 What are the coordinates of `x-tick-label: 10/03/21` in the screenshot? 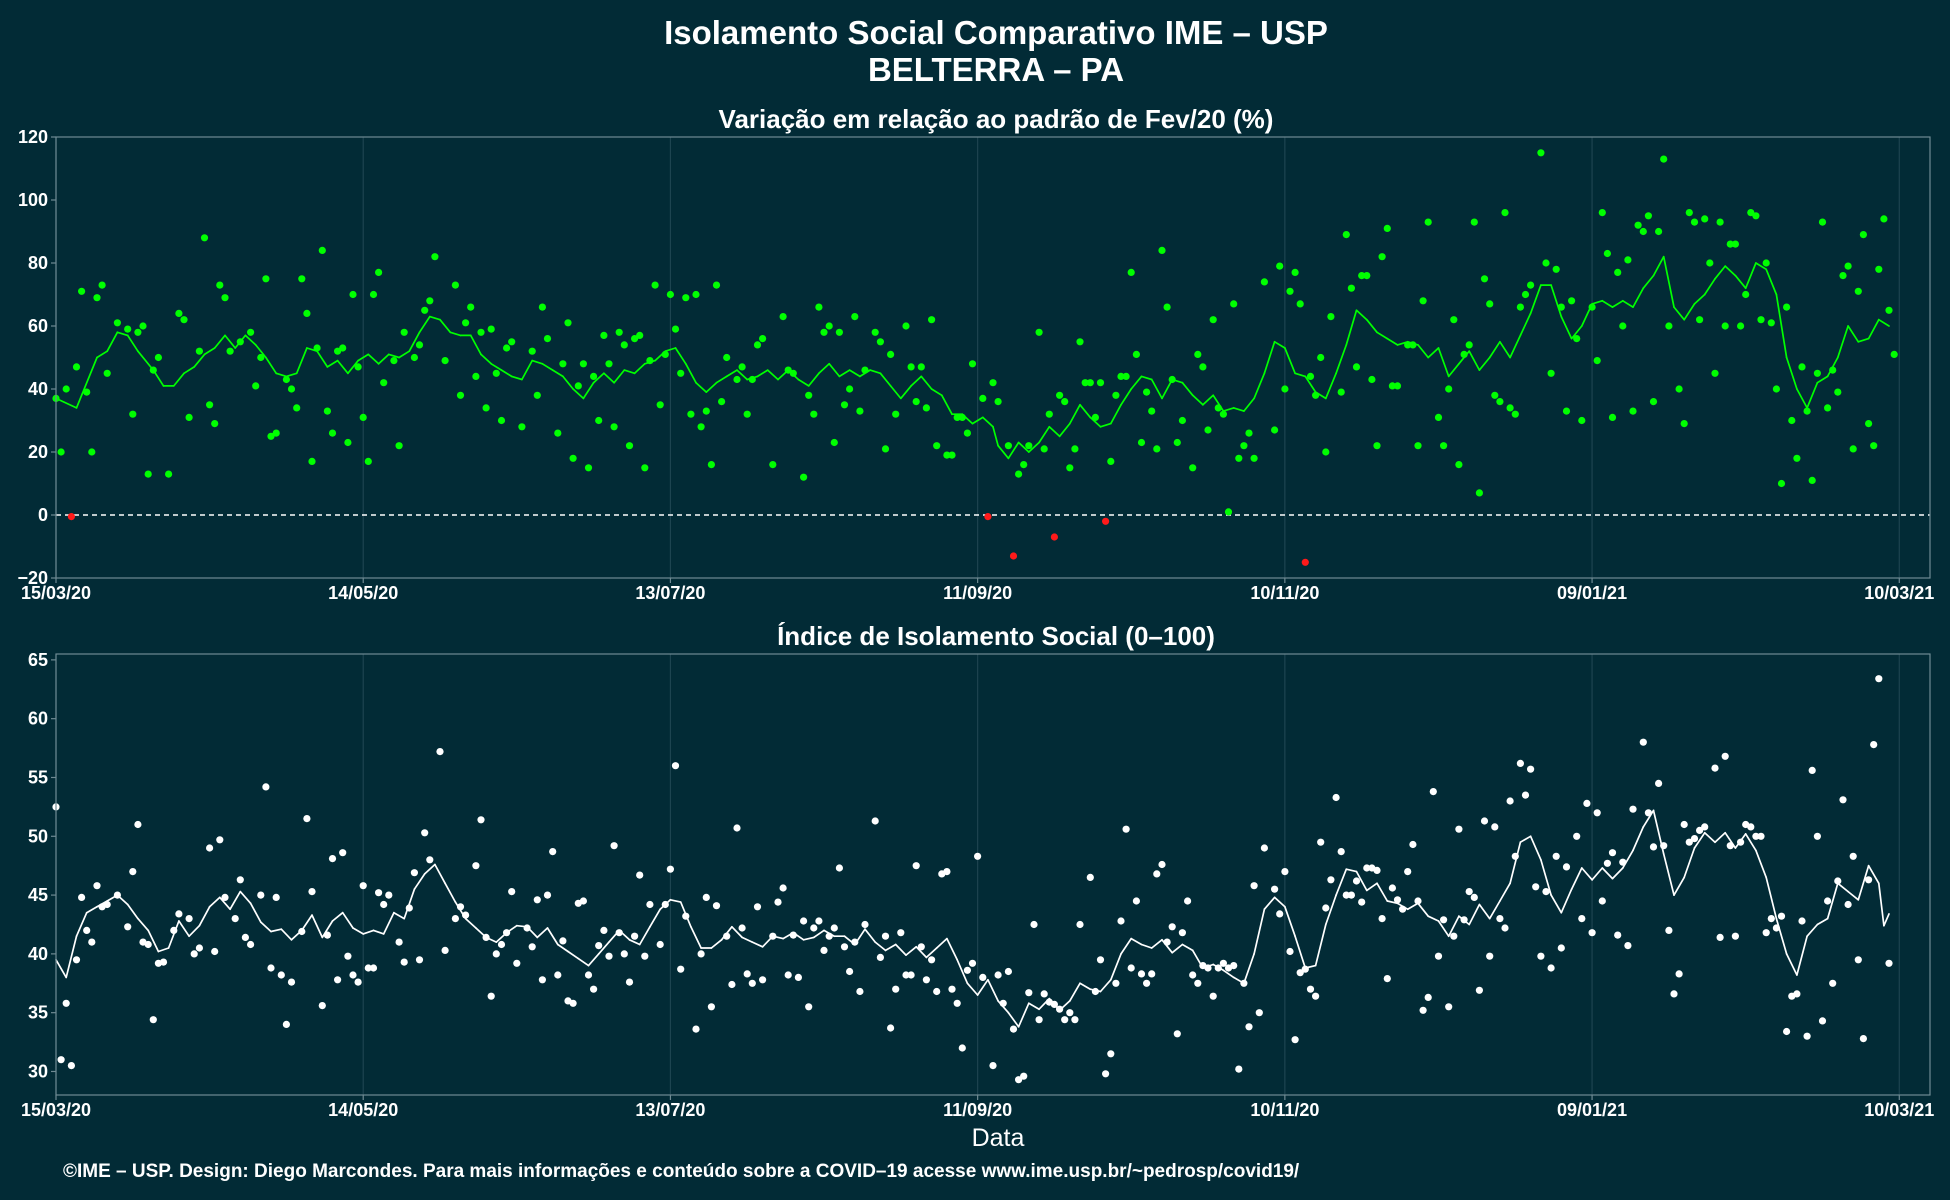 It's located at (1899, 1110).